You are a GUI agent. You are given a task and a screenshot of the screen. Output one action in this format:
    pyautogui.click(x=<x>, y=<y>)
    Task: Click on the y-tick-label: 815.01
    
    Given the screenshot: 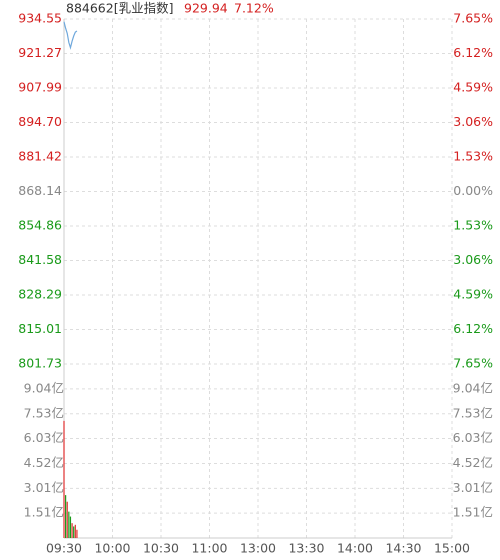 What is the action you would take?
    pyautogui.click(x=40, y=328)
    